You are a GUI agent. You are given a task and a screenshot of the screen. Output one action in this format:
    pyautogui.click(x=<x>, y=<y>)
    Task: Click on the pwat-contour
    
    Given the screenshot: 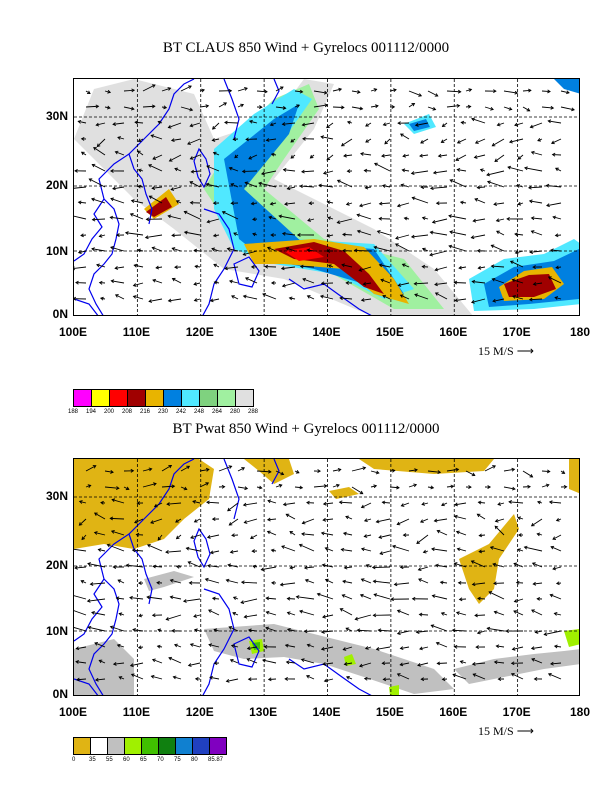 What is the action you would take?
    pyautogui.click(x=144, y=504)
    